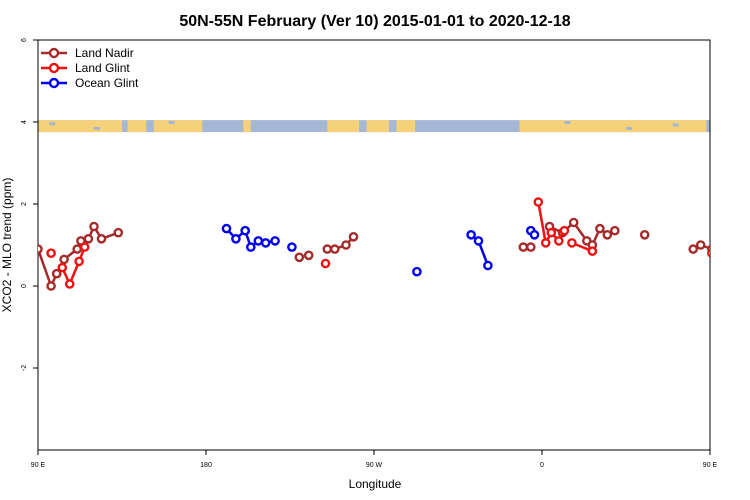  I want to click on legend-item: Land Nadir, so click(87, 53).